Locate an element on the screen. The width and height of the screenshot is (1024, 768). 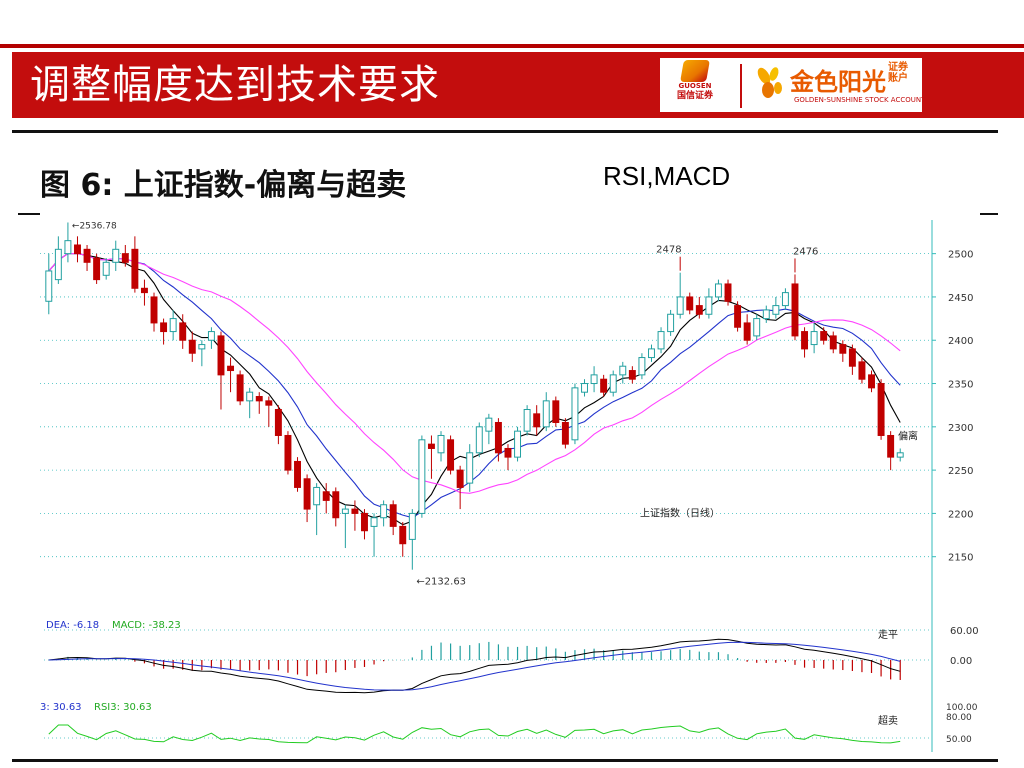
y-tick-label: 2200 is located at coordinates (960, 514).